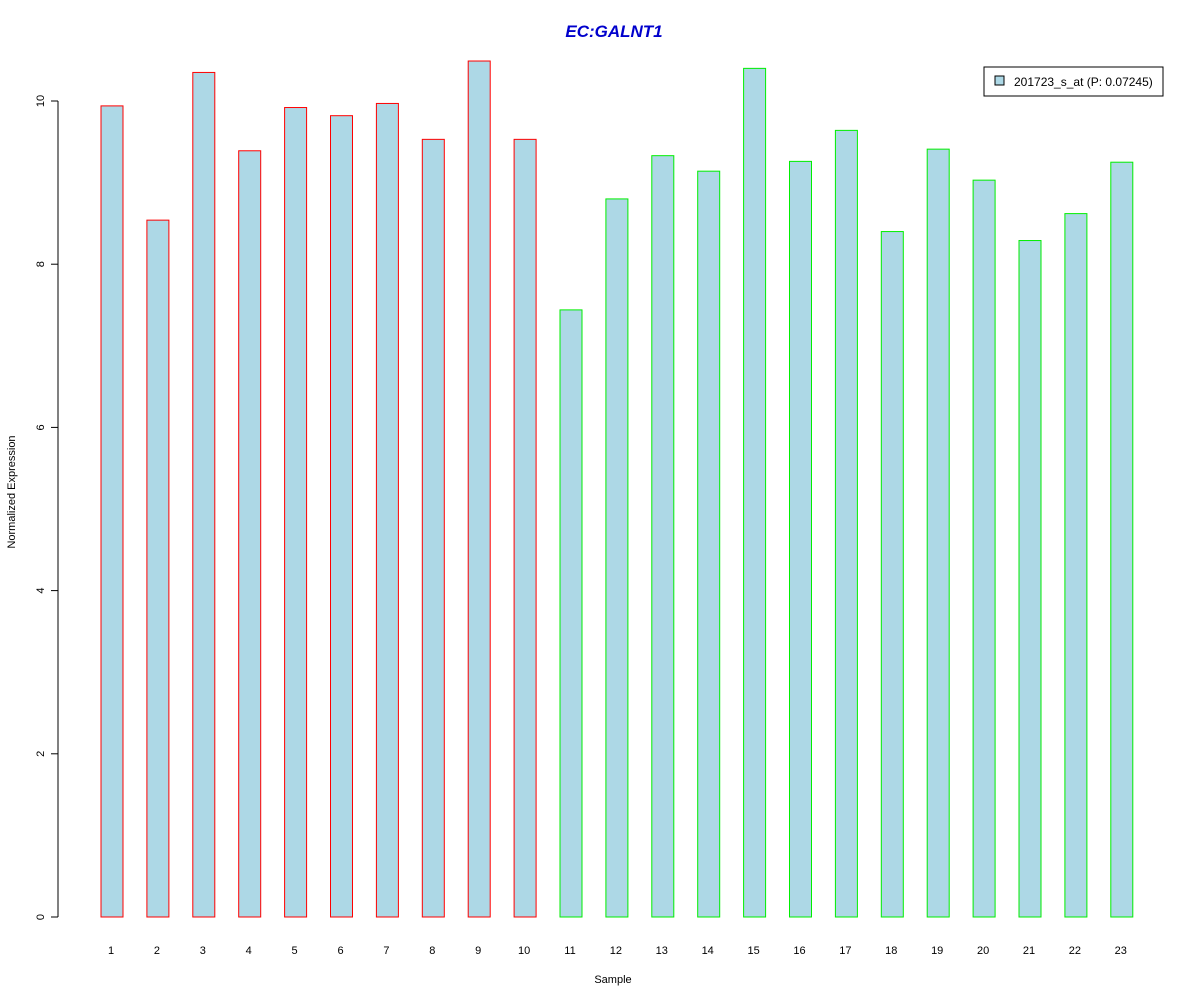 The height and width of the screenshot is (1000, 1200). I want to click on x-tick-label: 19, so click(937, 951).